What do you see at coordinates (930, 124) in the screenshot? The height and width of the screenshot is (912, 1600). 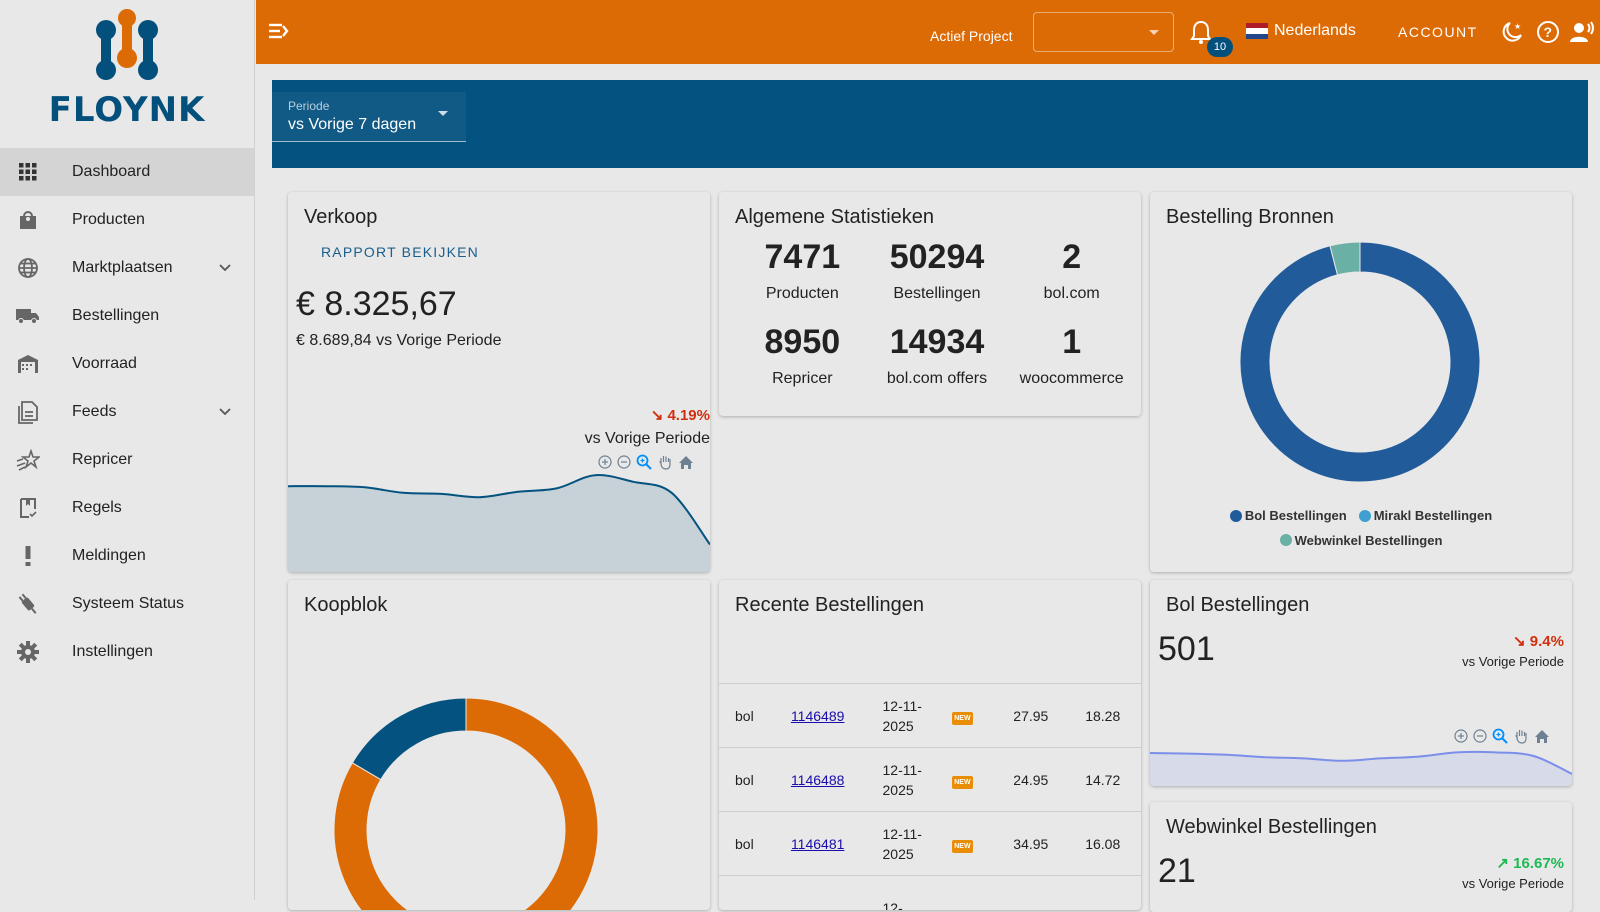 I see `filter-banner: Periode vs Vorige 7 dagen` at bounding box center [930, 124].